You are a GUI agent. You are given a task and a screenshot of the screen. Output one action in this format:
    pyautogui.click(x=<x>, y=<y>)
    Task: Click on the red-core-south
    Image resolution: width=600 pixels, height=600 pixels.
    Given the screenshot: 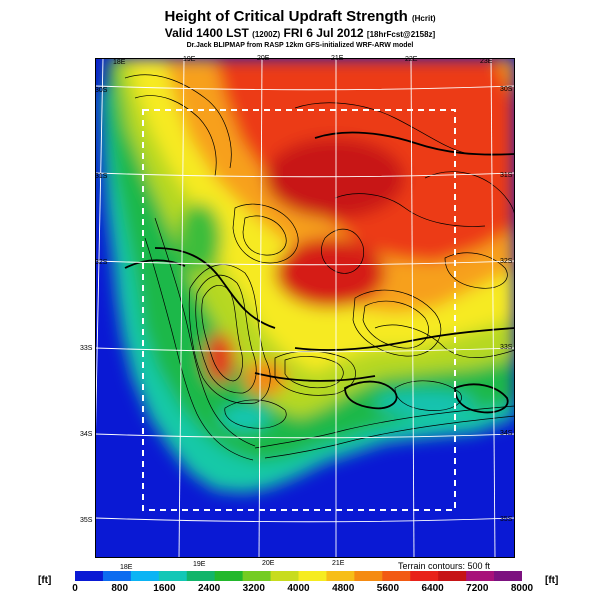 What is the action you would take?
    pyautogui.click(x=330, y=273)
    